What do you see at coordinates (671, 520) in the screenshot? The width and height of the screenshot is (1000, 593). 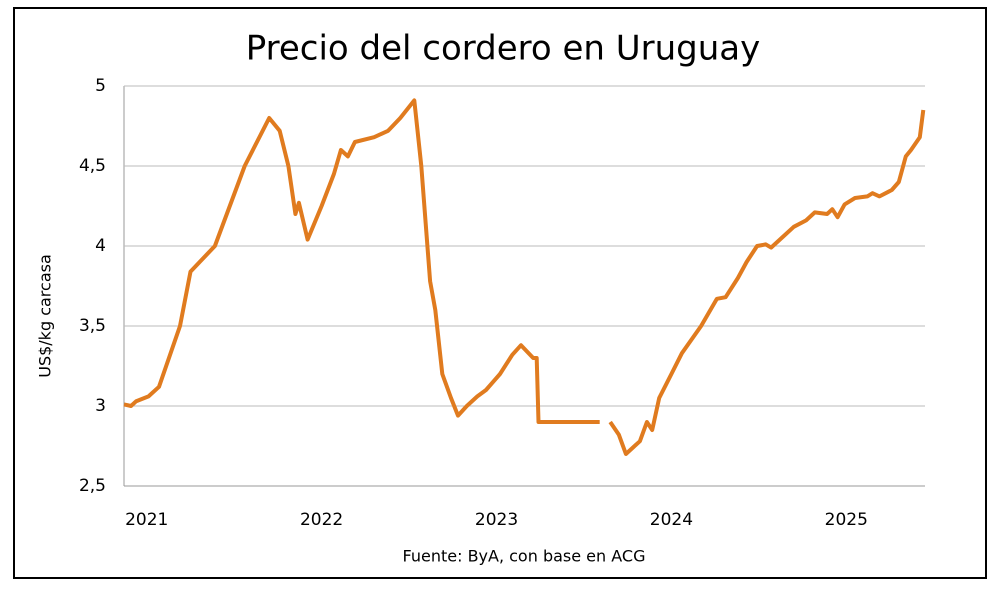 I see `x-tick-label: 2024` at bounding box center [671, 520].